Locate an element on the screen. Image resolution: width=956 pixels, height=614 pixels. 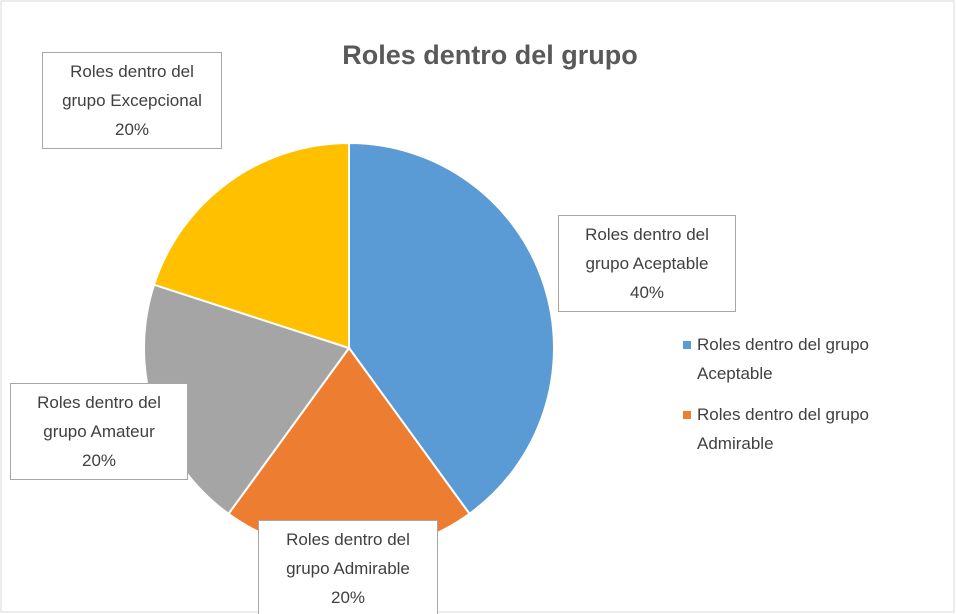
data-label-category: Roles dentro del grupo Amateur is located at coordinates (99, 417).